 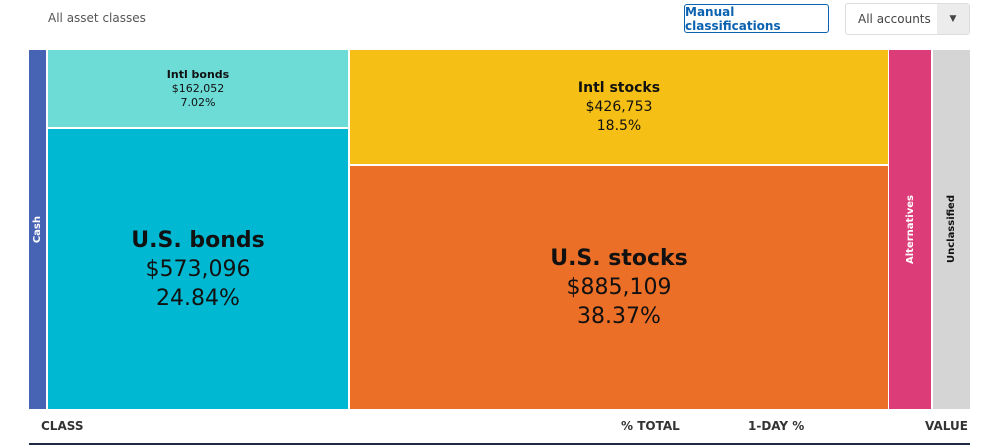 I want to click on column-header-class: CLASS, so click(x=62, y=426).